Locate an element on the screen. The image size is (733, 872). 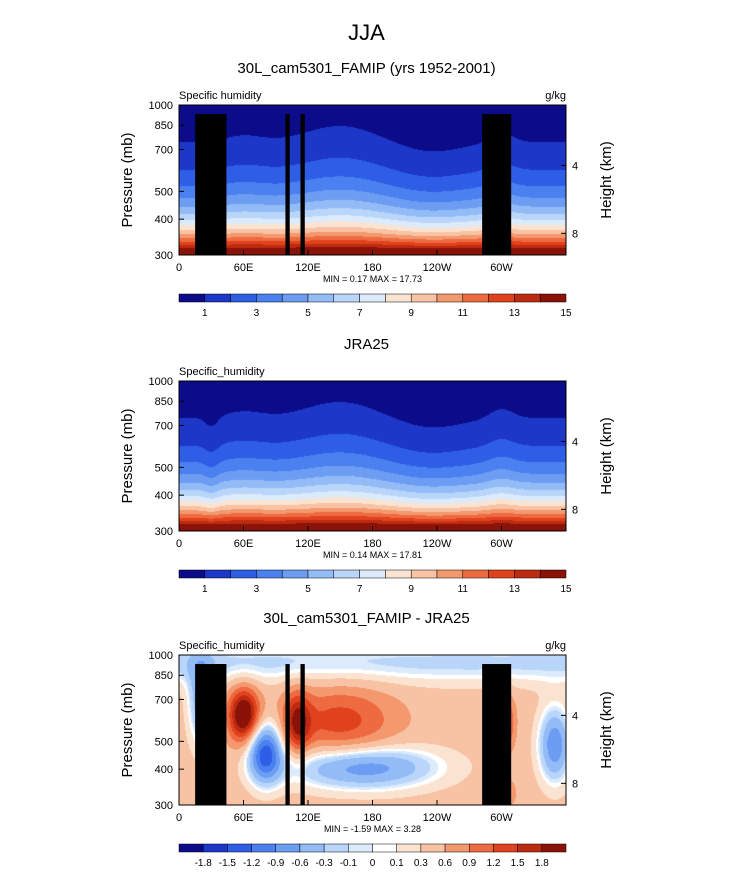
colorbar-label: -1.5 is located at coordinates (228, 863).